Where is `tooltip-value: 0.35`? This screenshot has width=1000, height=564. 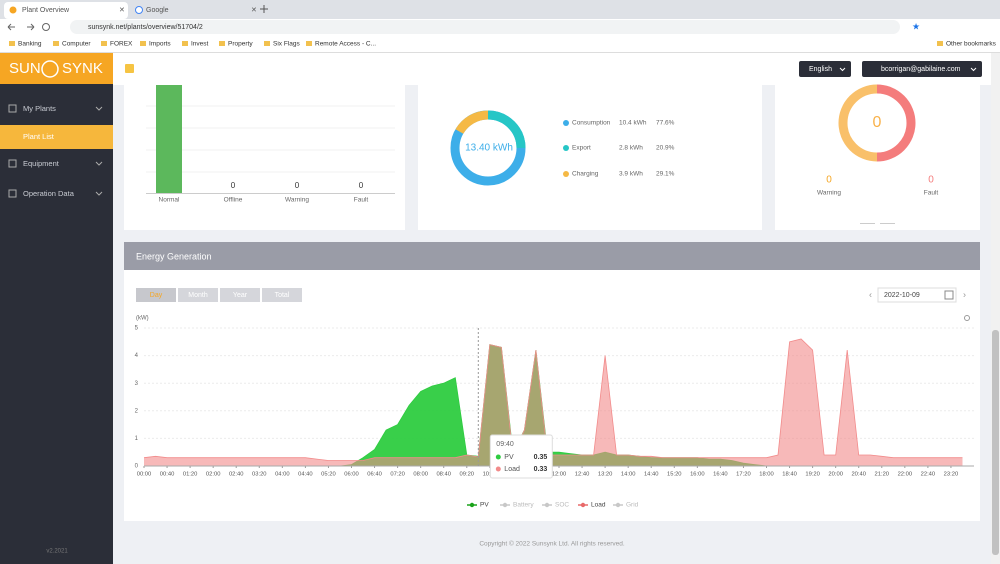
tooltip-value: 0.35 is located at coordinates (541, 457).